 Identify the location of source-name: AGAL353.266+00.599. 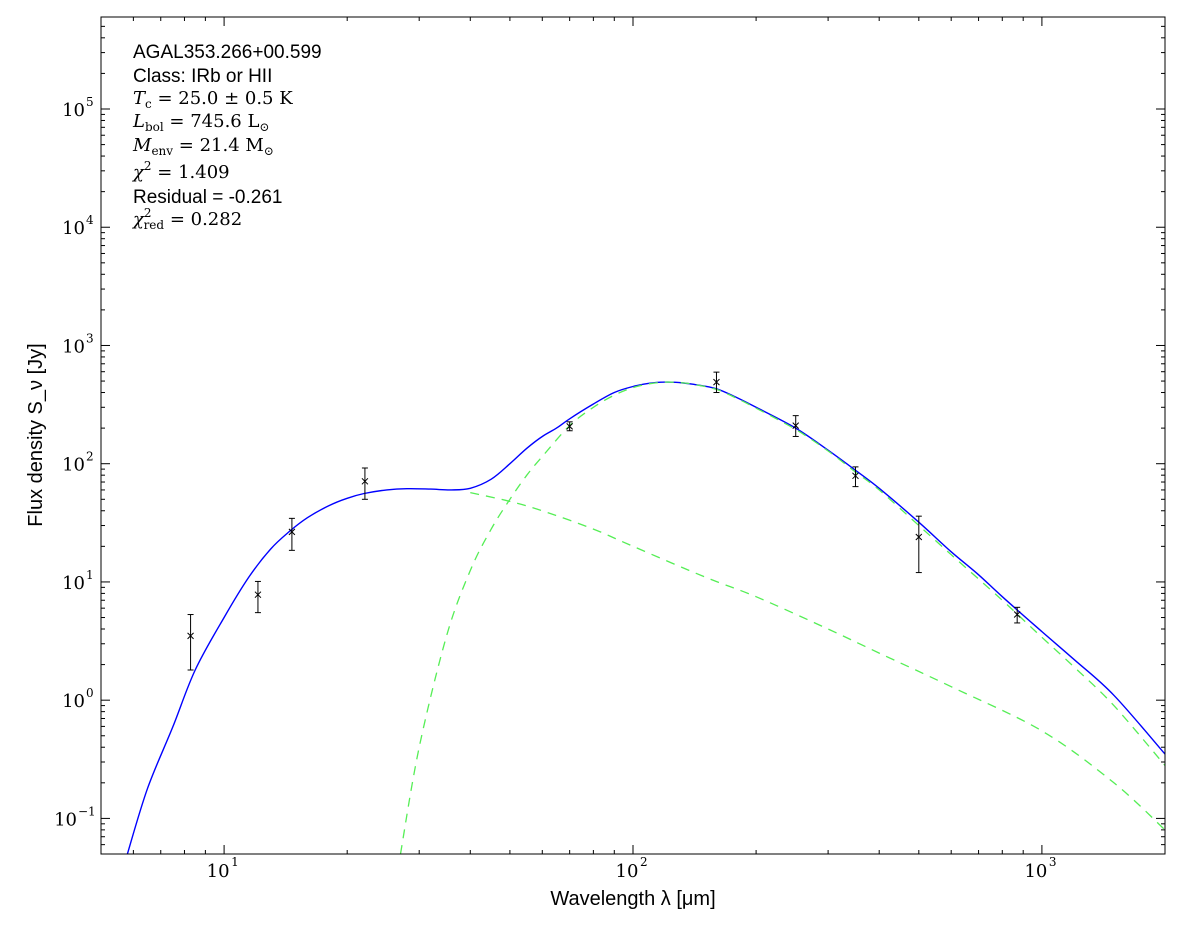
(227, 52).